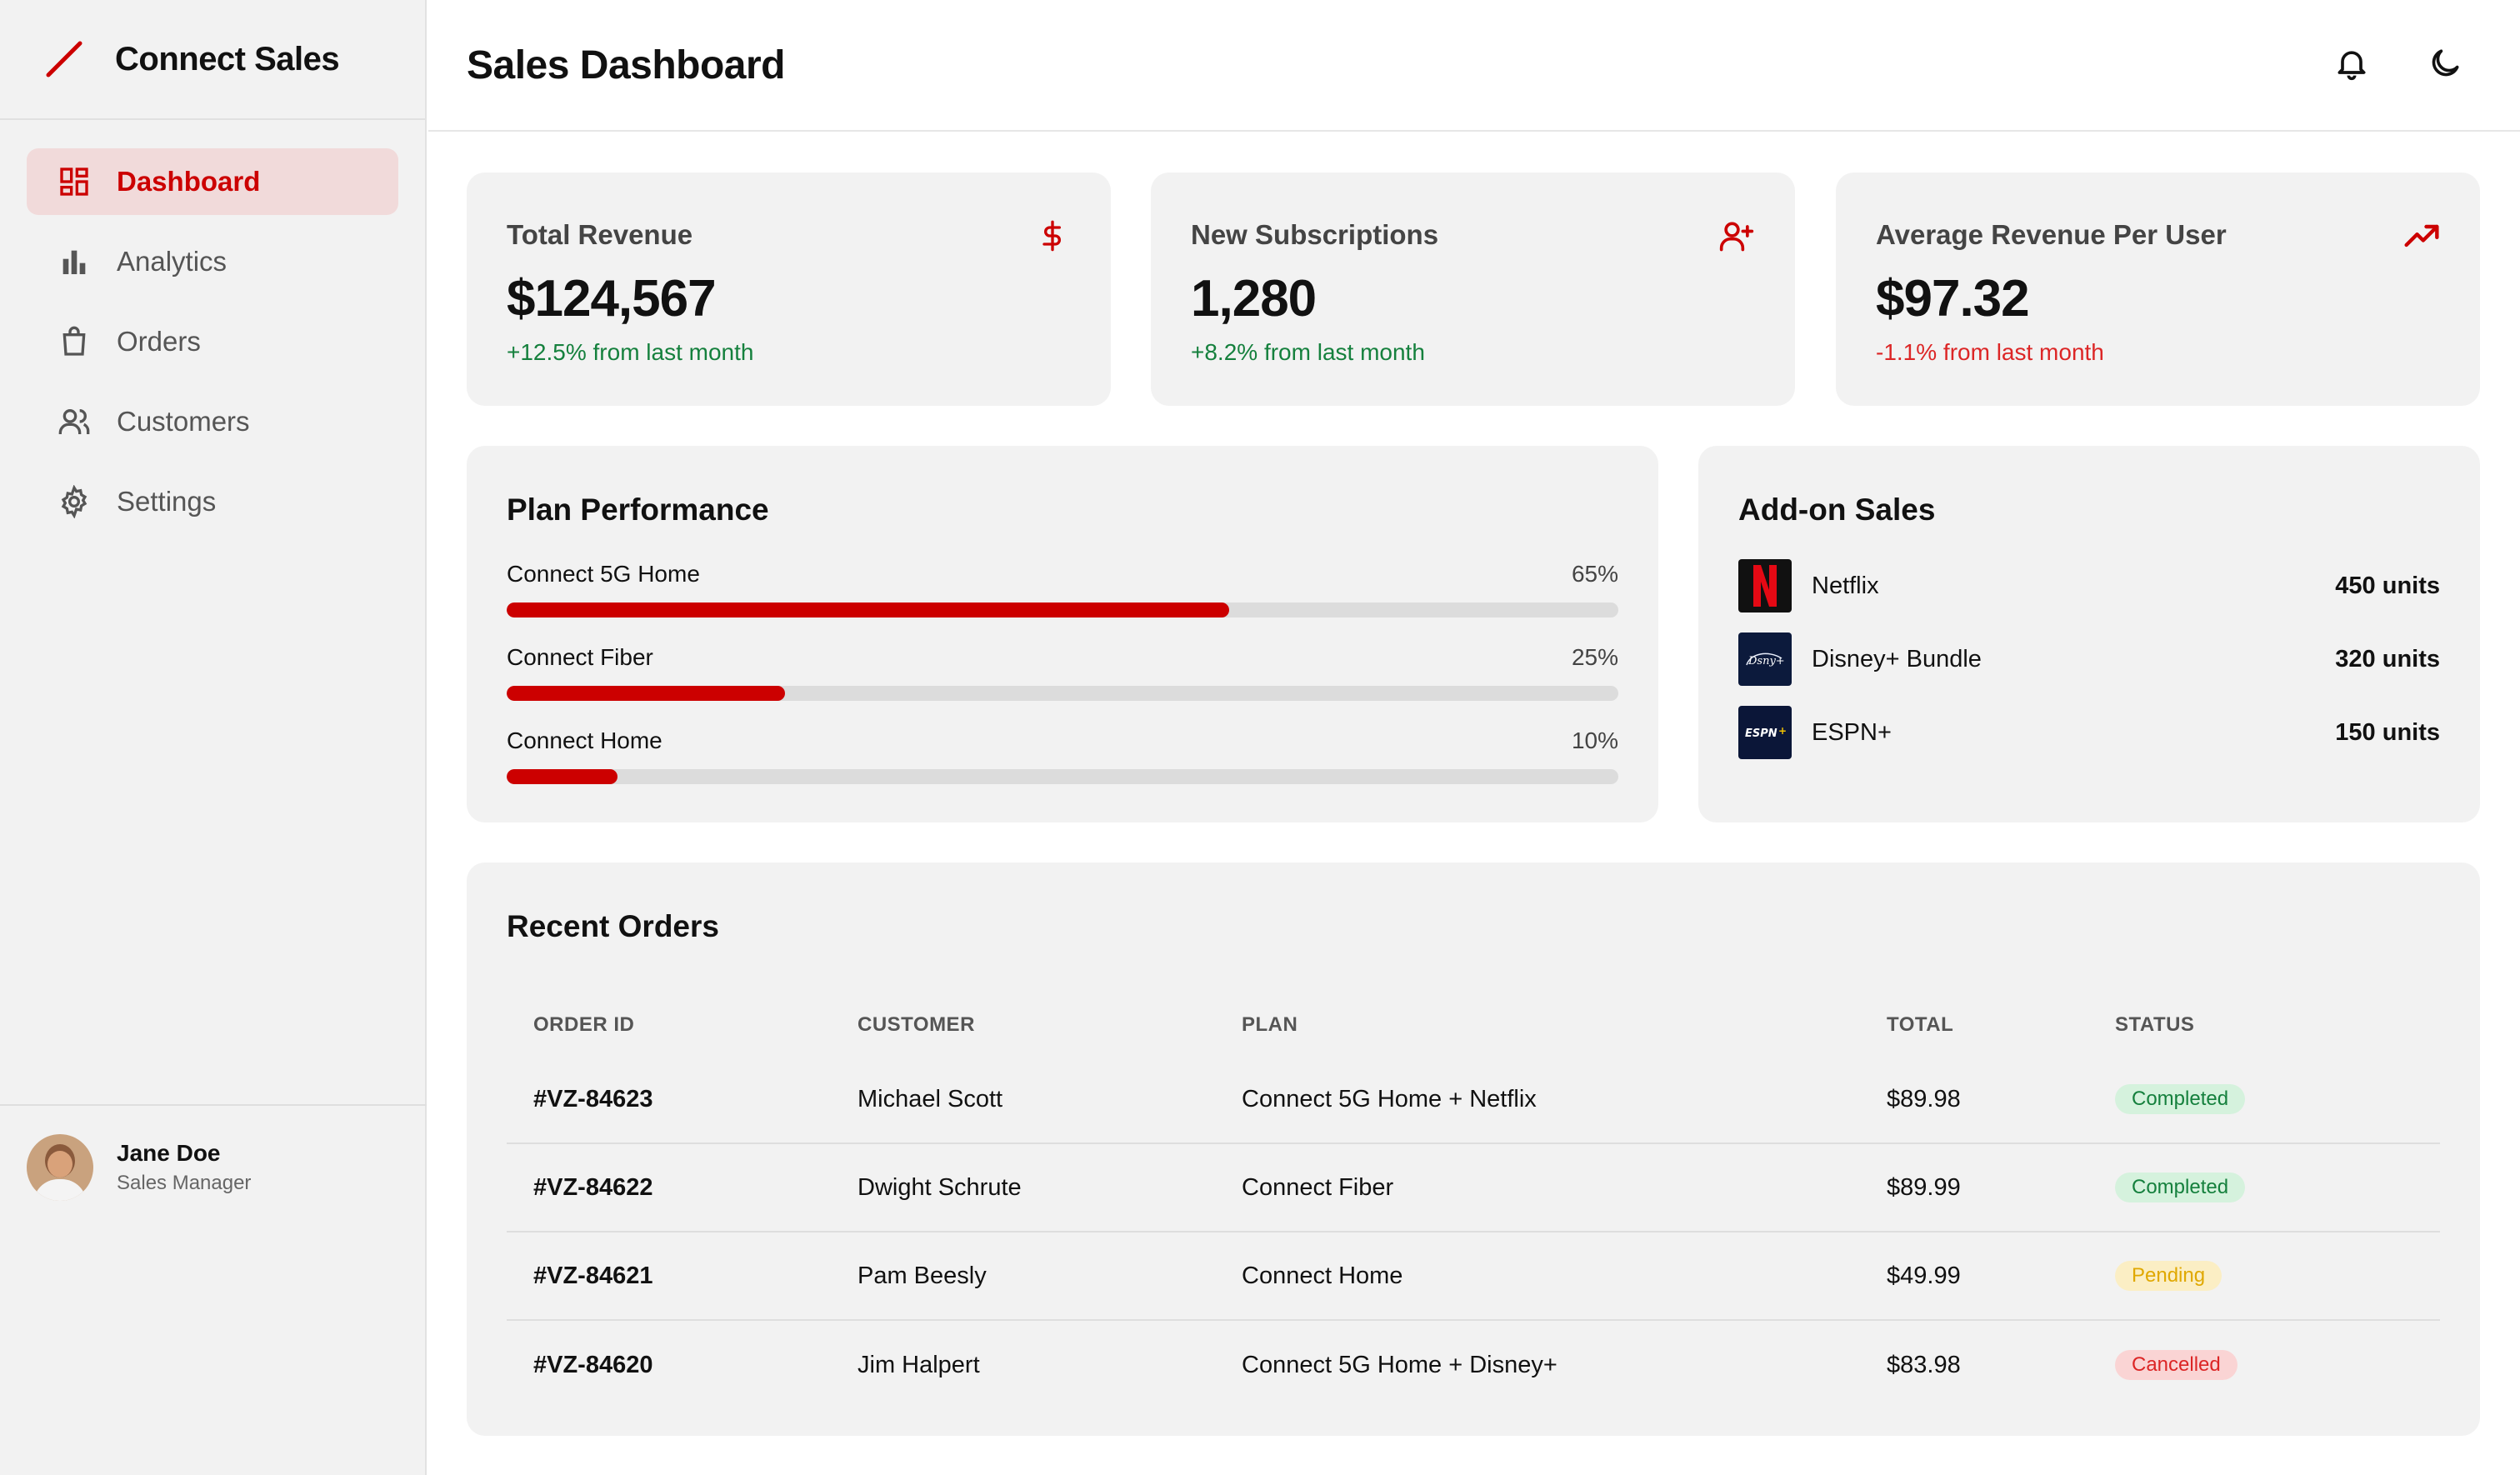 The height and width of the screenshot is (1475, 2520). Describe the element at coordinates (1594, 657) in the screenshot. I see `plan-percent: 25%` at that location.